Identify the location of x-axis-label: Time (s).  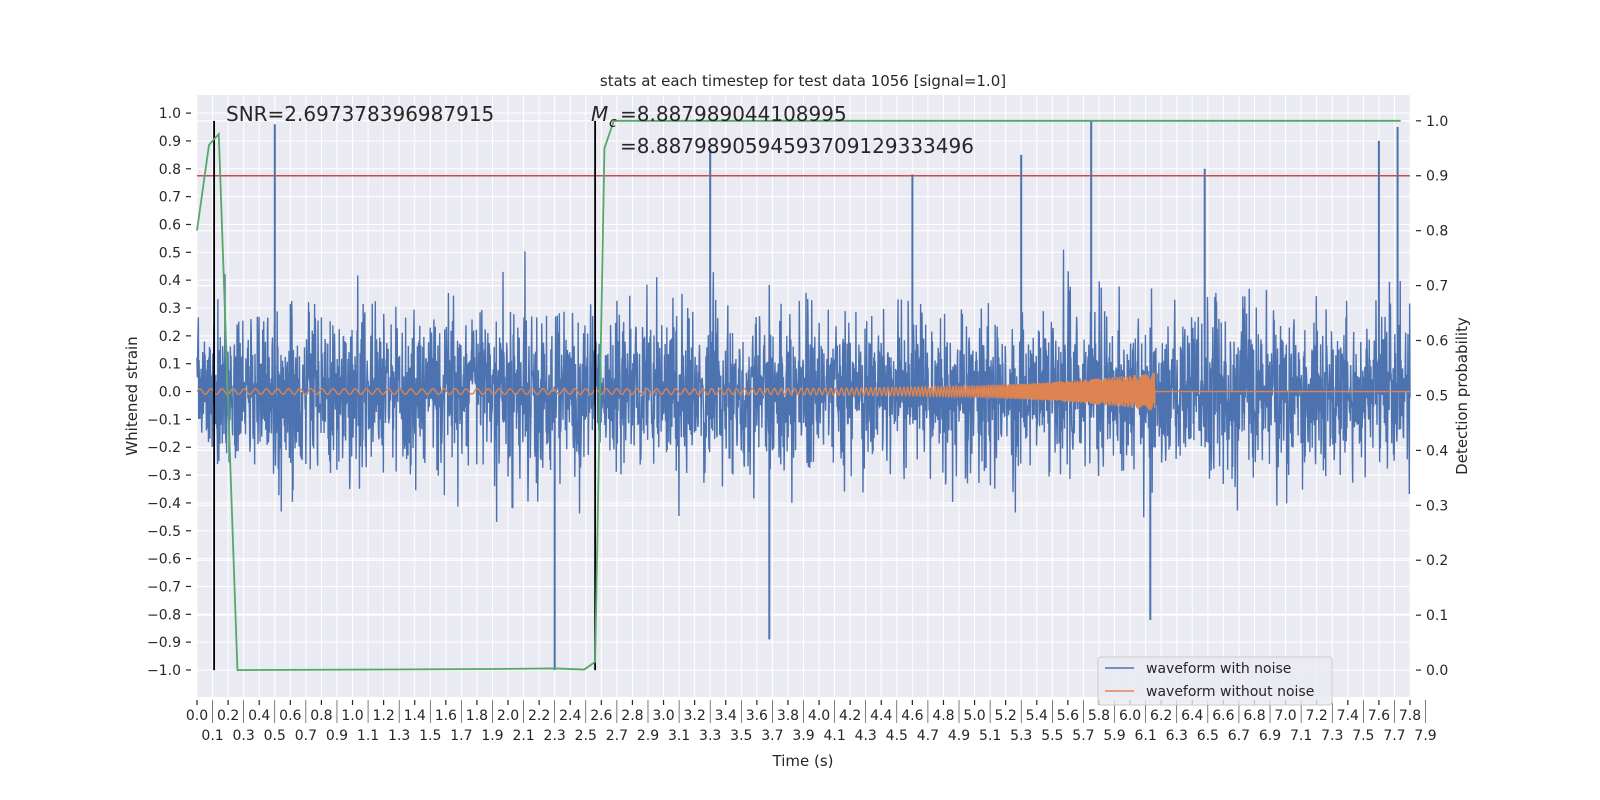
(803, 761).